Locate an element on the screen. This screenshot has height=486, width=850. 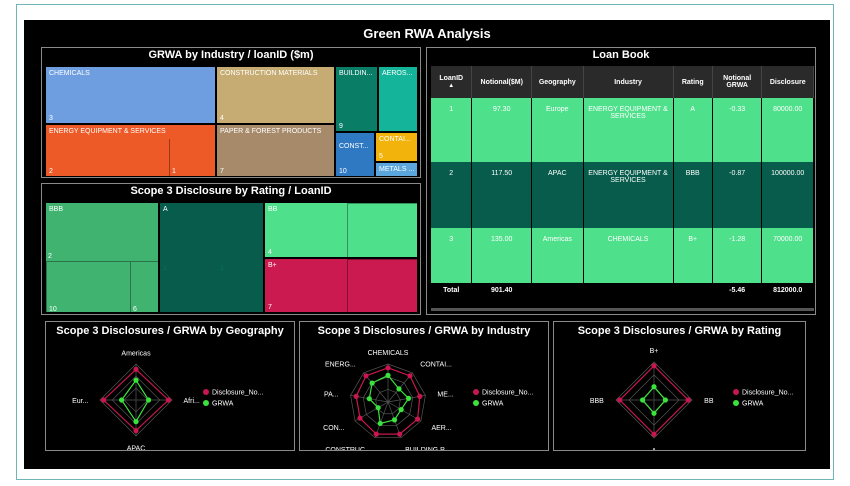
column-header: Disclosure is located at coordinates (787, 82).